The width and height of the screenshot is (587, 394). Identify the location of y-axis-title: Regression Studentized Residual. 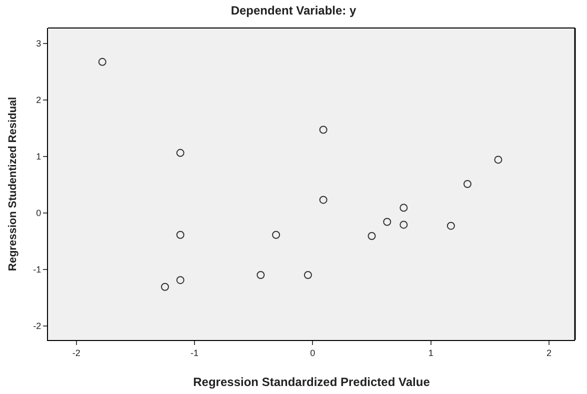
(13, 184).